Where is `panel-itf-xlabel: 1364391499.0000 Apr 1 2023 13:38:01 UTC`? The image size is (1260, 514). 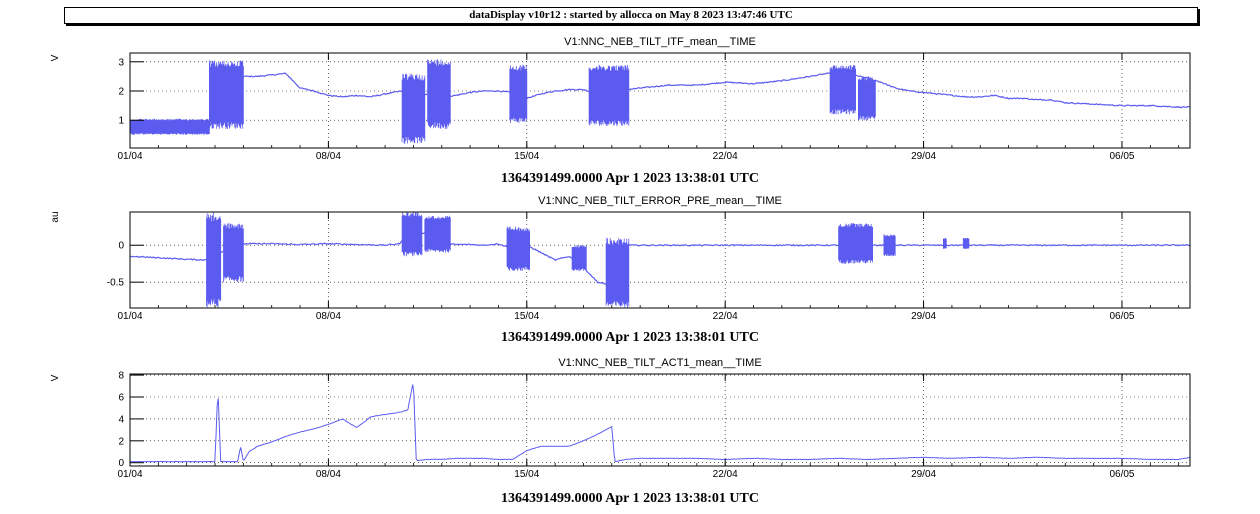 panel-itf-xlabel: 1364391499.0000 Apr 1 2023 13:38:01 UTC is located at coordinates (630, 178).